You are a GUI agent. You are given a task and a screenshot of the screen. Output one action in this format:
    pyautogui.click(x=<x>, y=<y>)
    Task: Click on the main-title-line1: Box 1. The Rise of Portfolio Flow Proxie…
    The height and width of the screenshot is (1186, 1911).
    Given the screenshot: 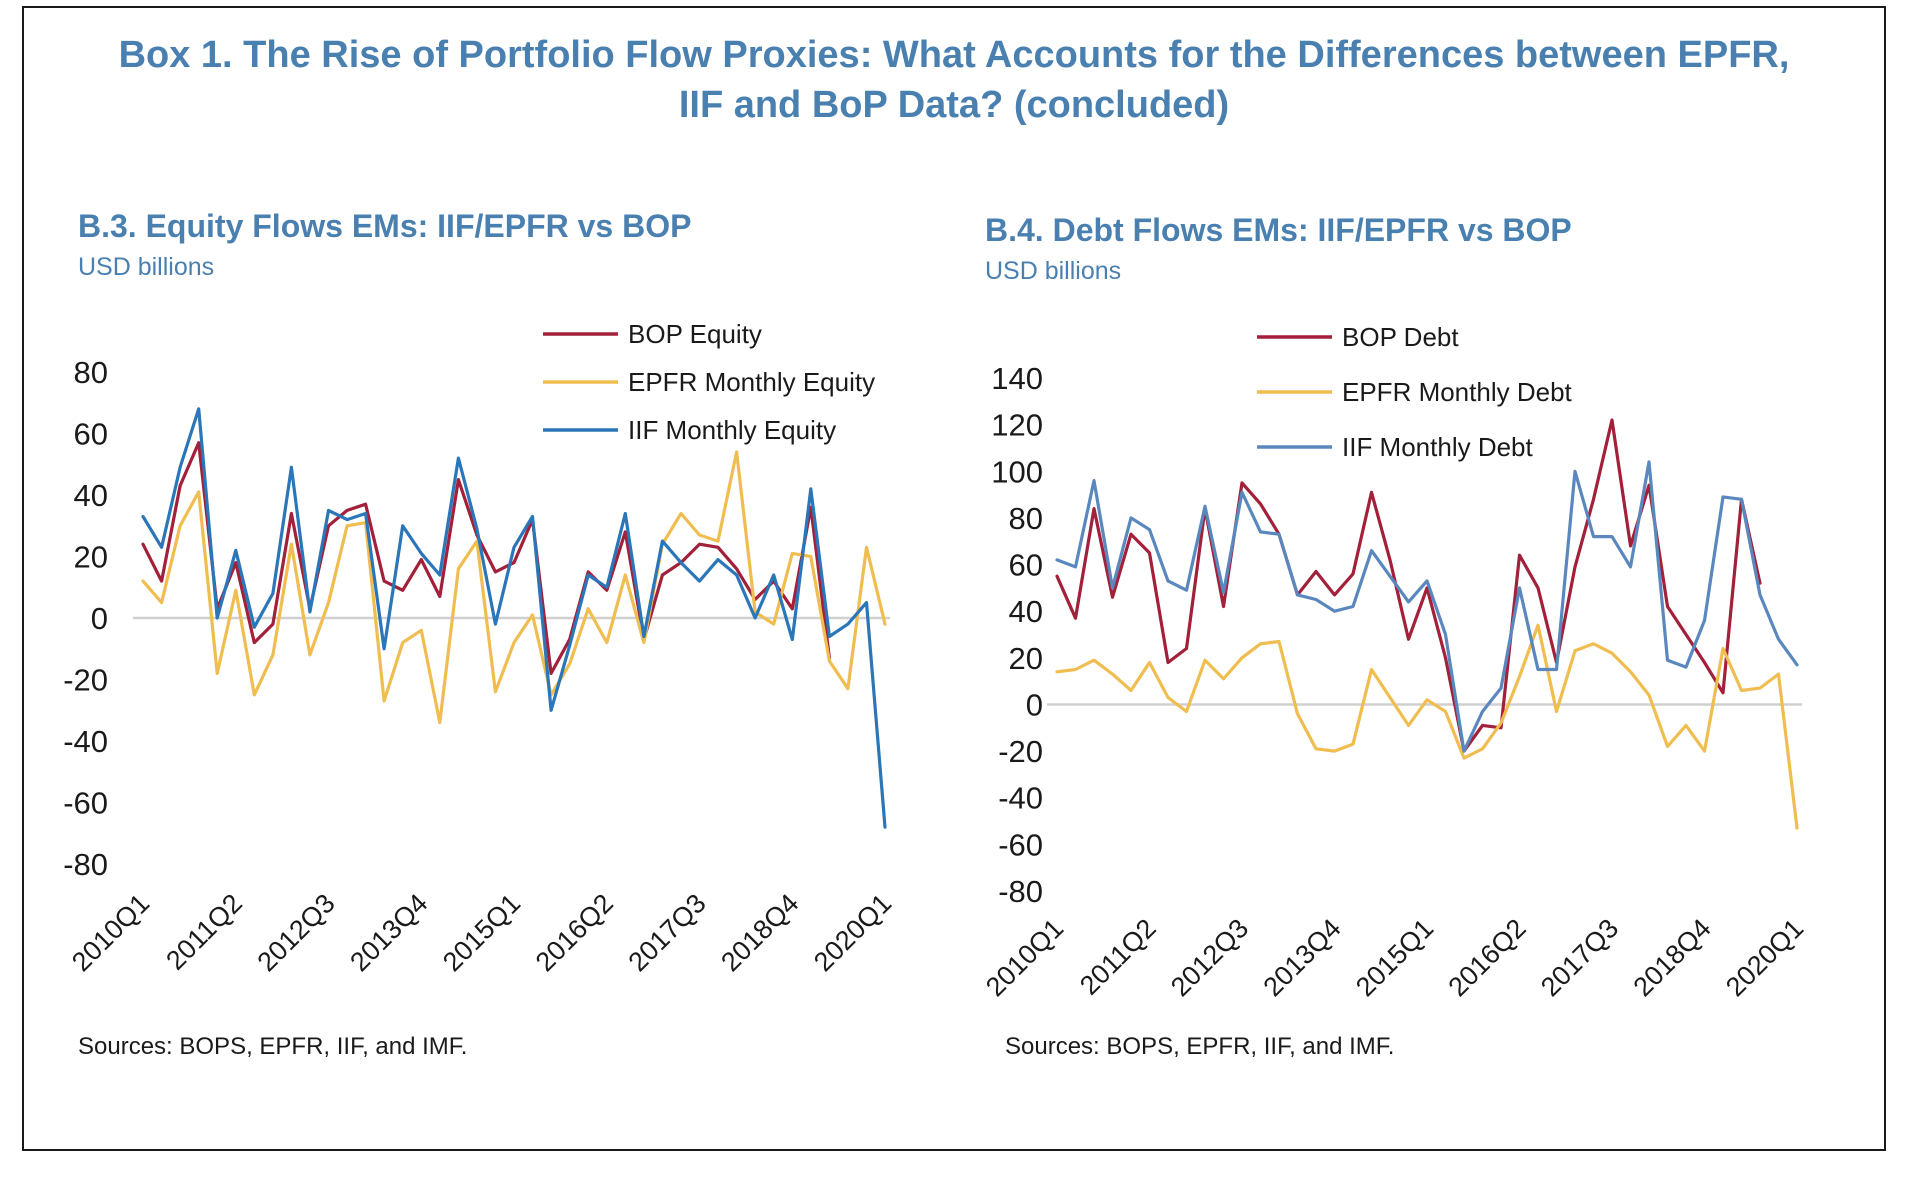 What is the action you would take?
    pyautogui.click(x=954, y=55)
    